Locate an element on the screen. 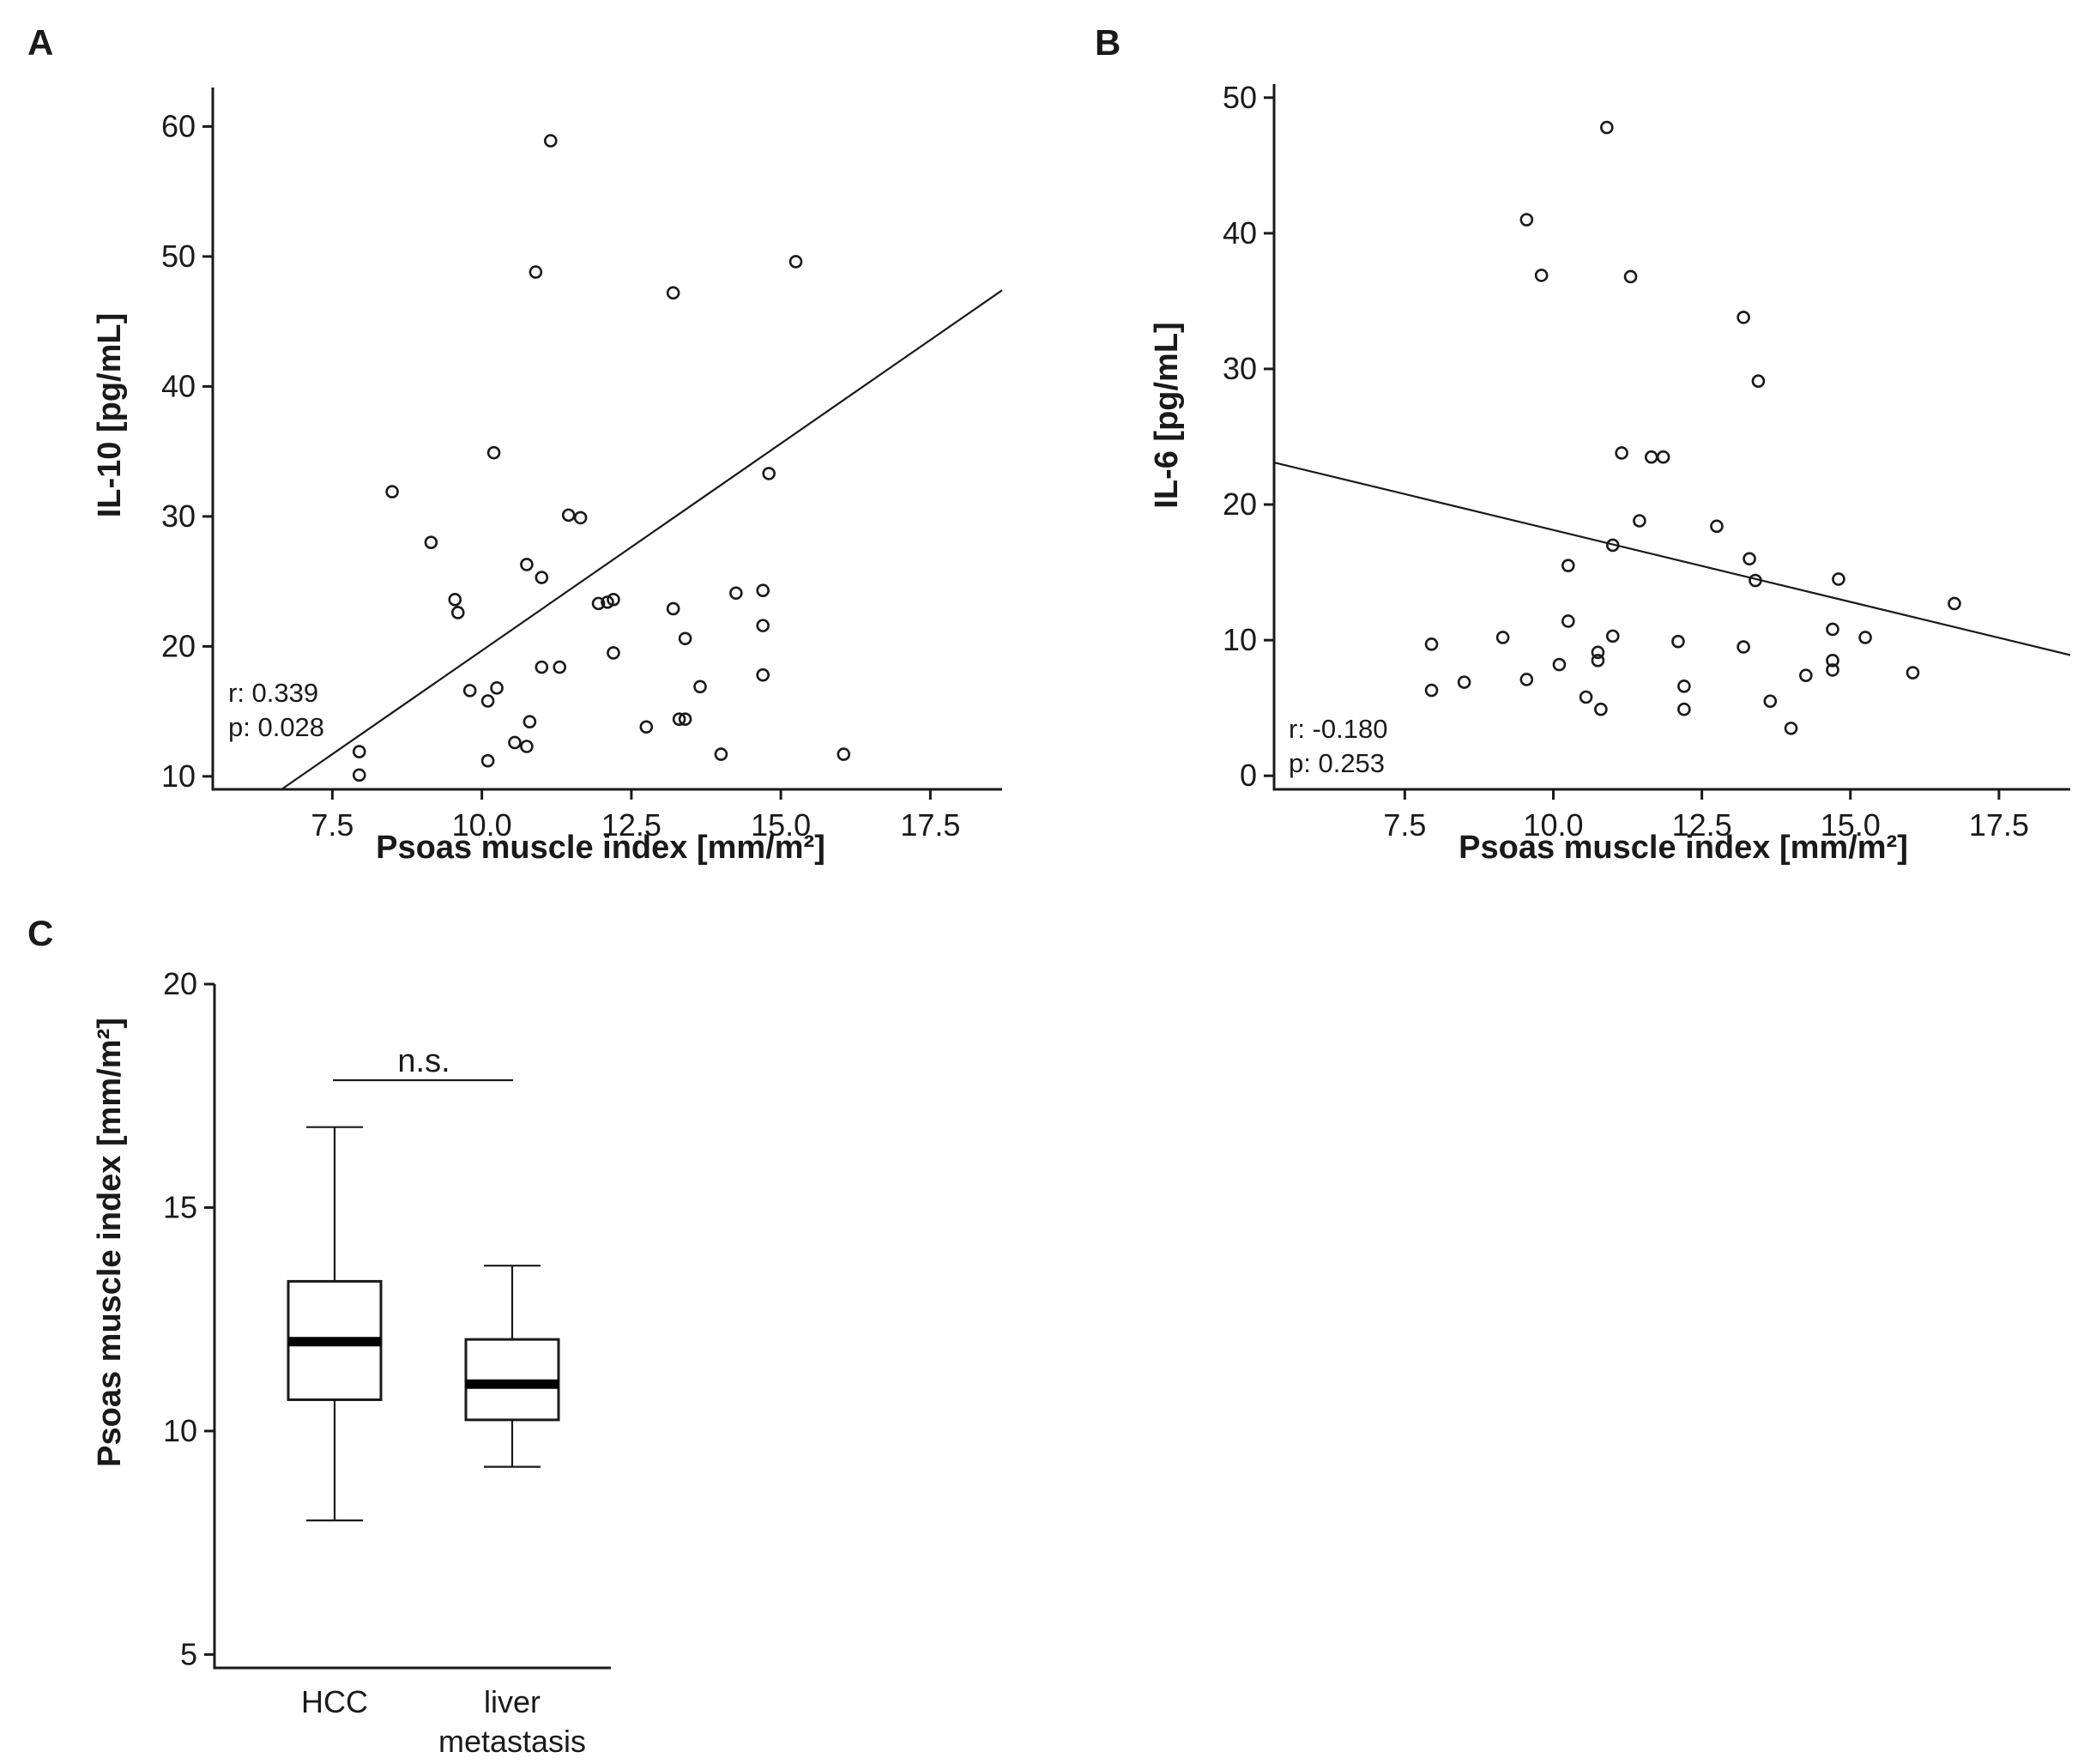 Image resolution: width=2090 pixels, height=1764 pixels. panel-c-axes is located at coordinates (412, 1327).